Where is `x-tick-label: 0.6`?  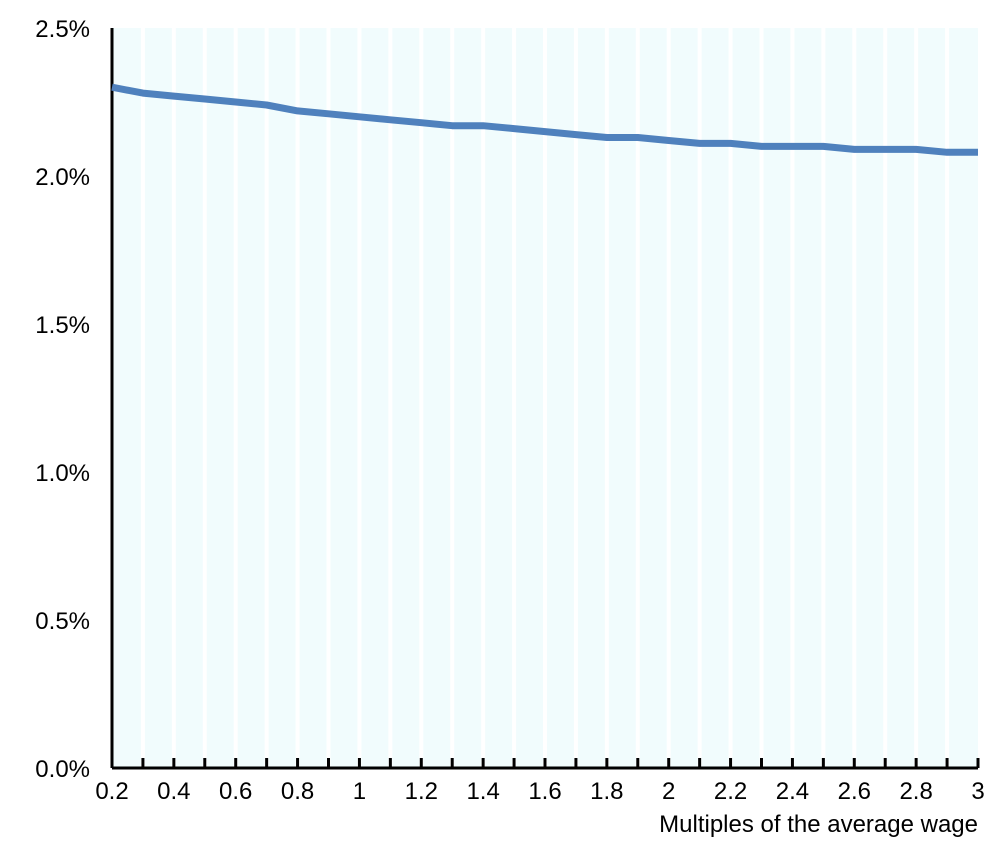 x-tick-label: 0.6 is located at coordinates (235, 791).